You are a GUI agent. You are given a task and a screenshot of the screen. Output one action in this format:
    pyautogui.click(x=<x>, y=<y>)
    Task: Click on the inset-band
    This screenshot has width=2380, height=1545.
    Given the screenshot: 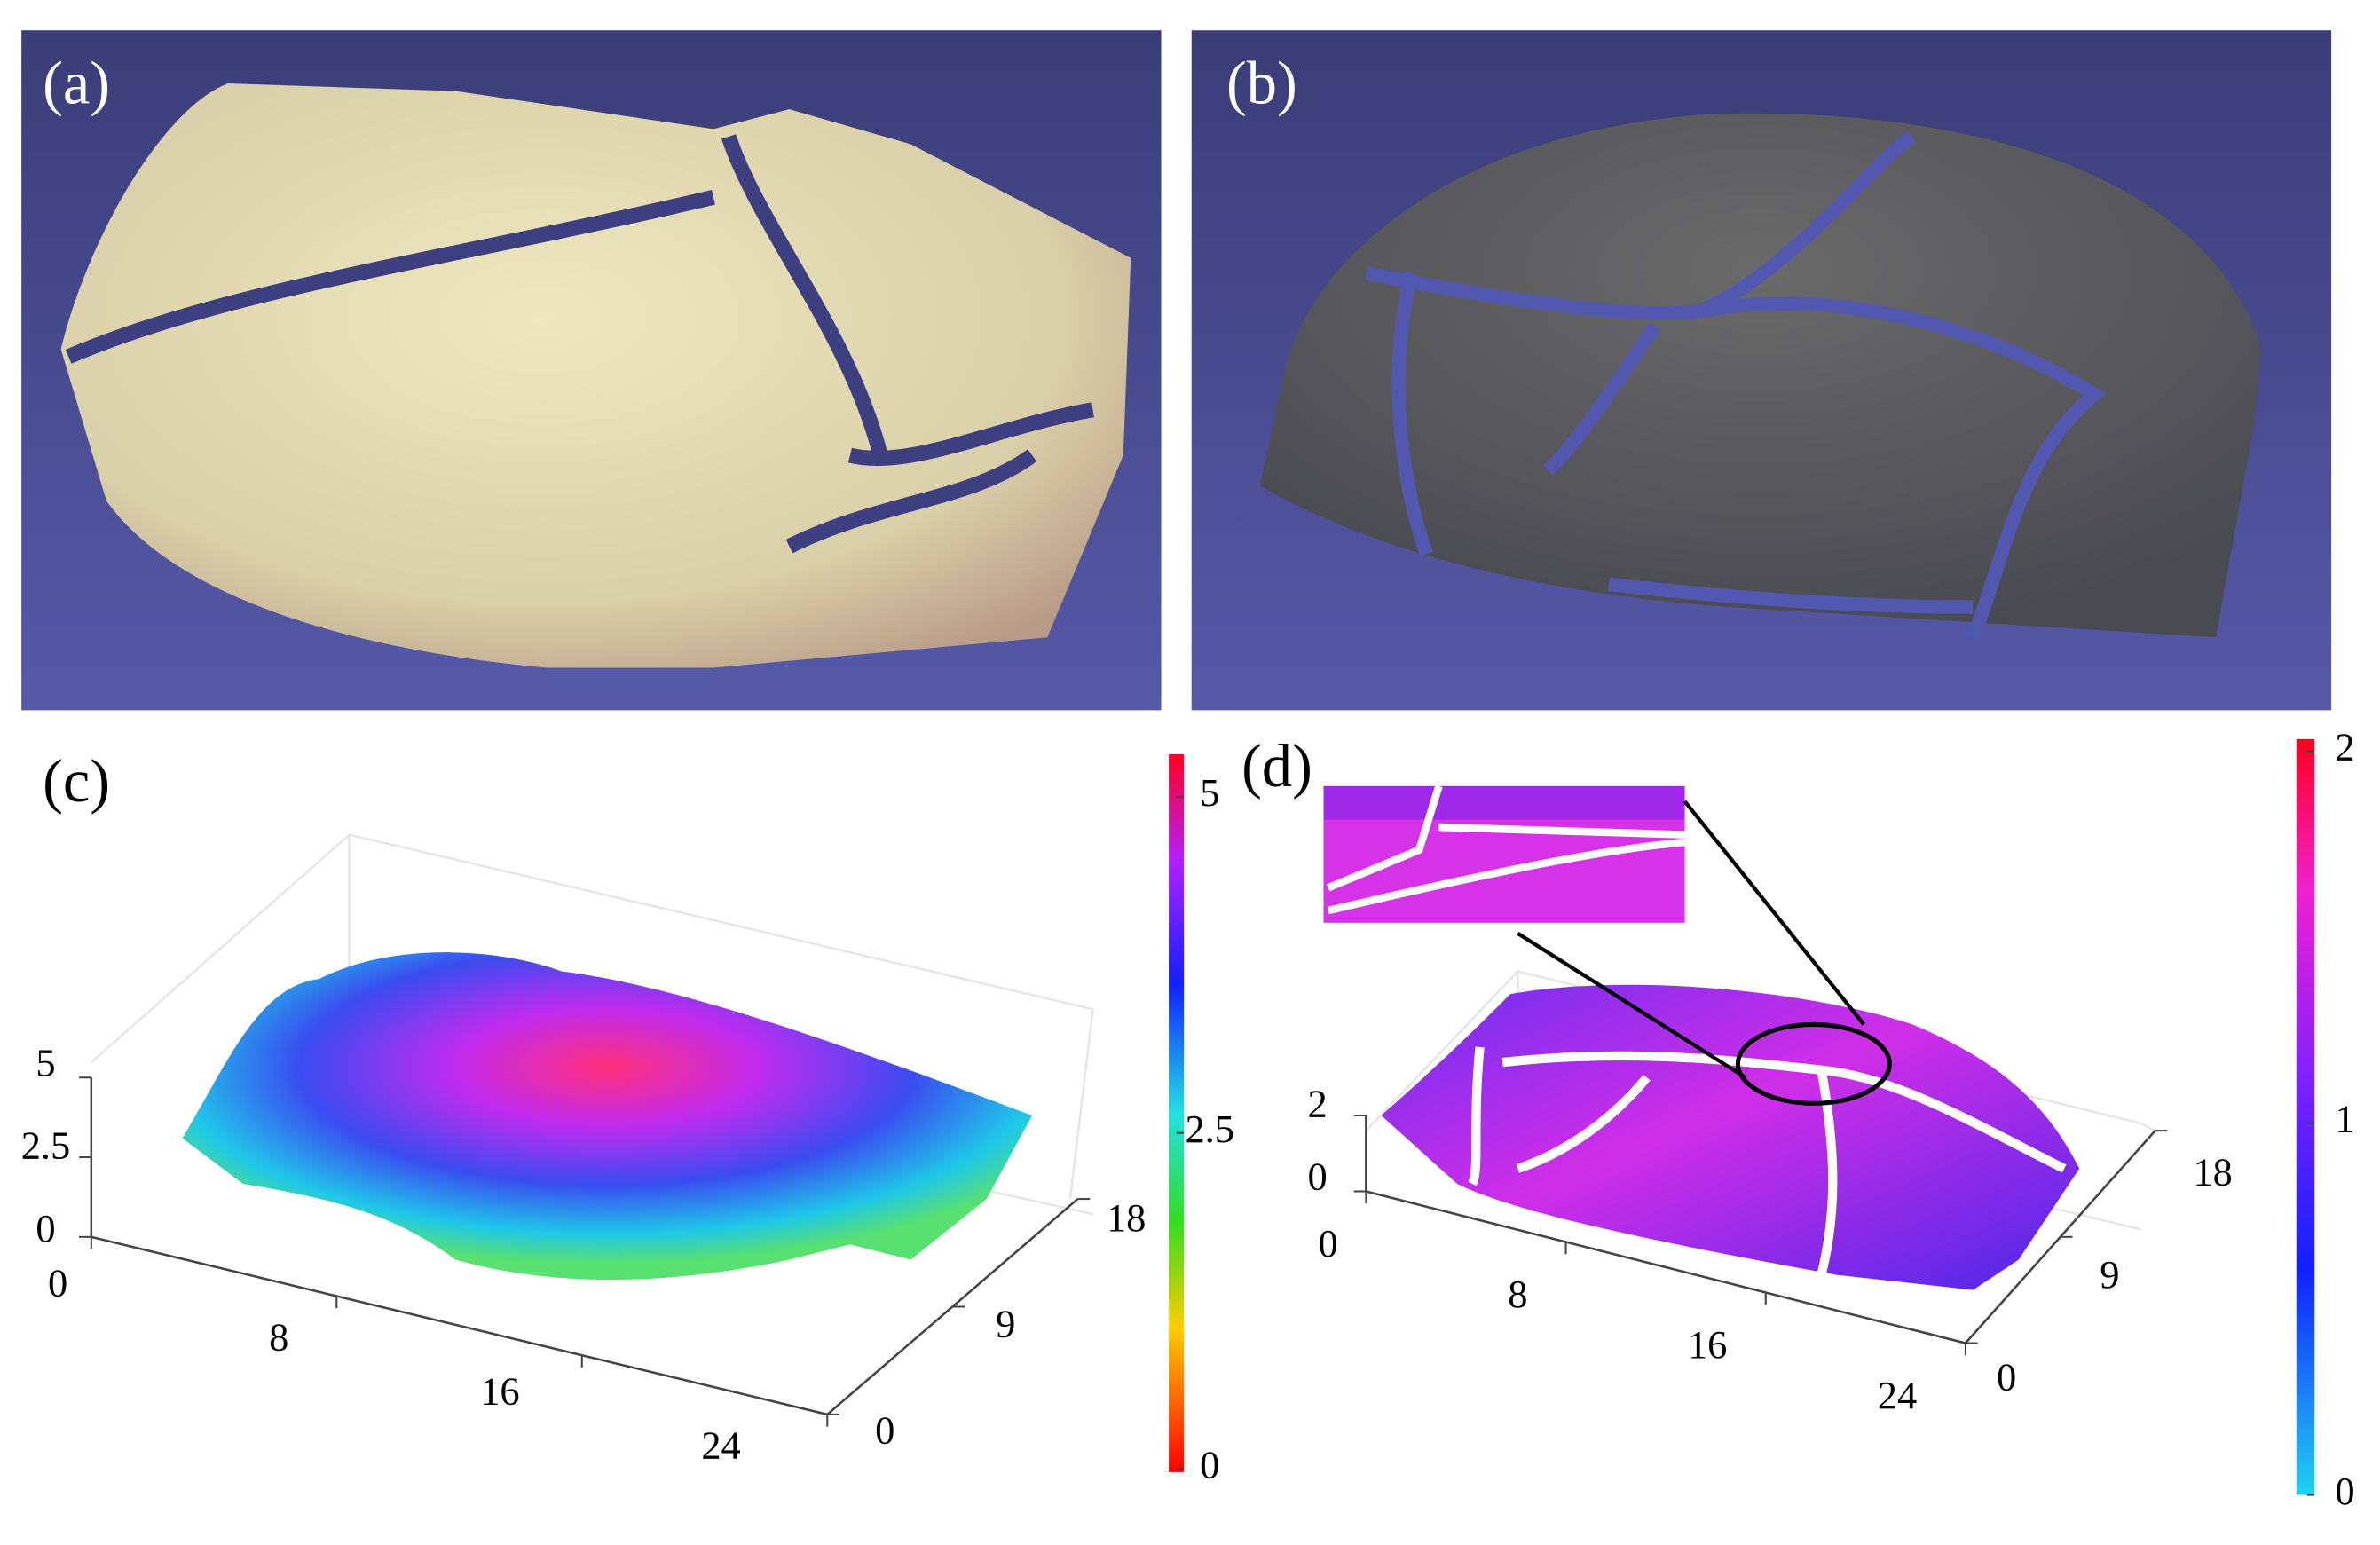 What is the action you would take?
    pyautogui.click(x=1504, y=802)
    